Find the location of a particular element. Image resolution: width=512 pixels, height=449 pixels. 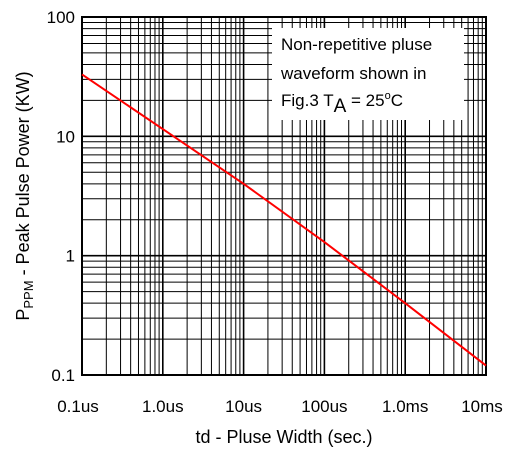

y-axis-title-rest: - Peak Pulse Power (KW) is located at coordinates (23, 175).